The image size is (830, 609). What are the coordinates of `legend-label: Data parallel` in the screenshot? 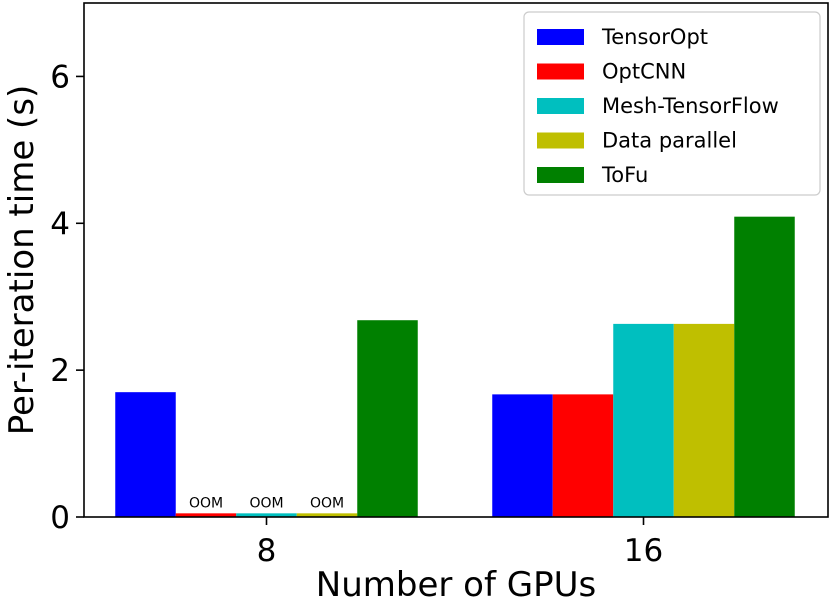 It's located at (669, 141).